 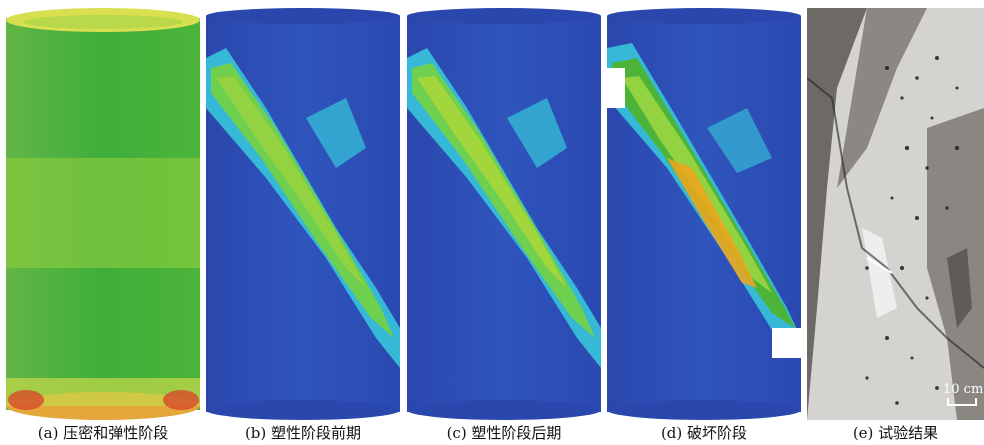 I want to click on caption-e: (e) 试验结果, so click(x=895, y=433).